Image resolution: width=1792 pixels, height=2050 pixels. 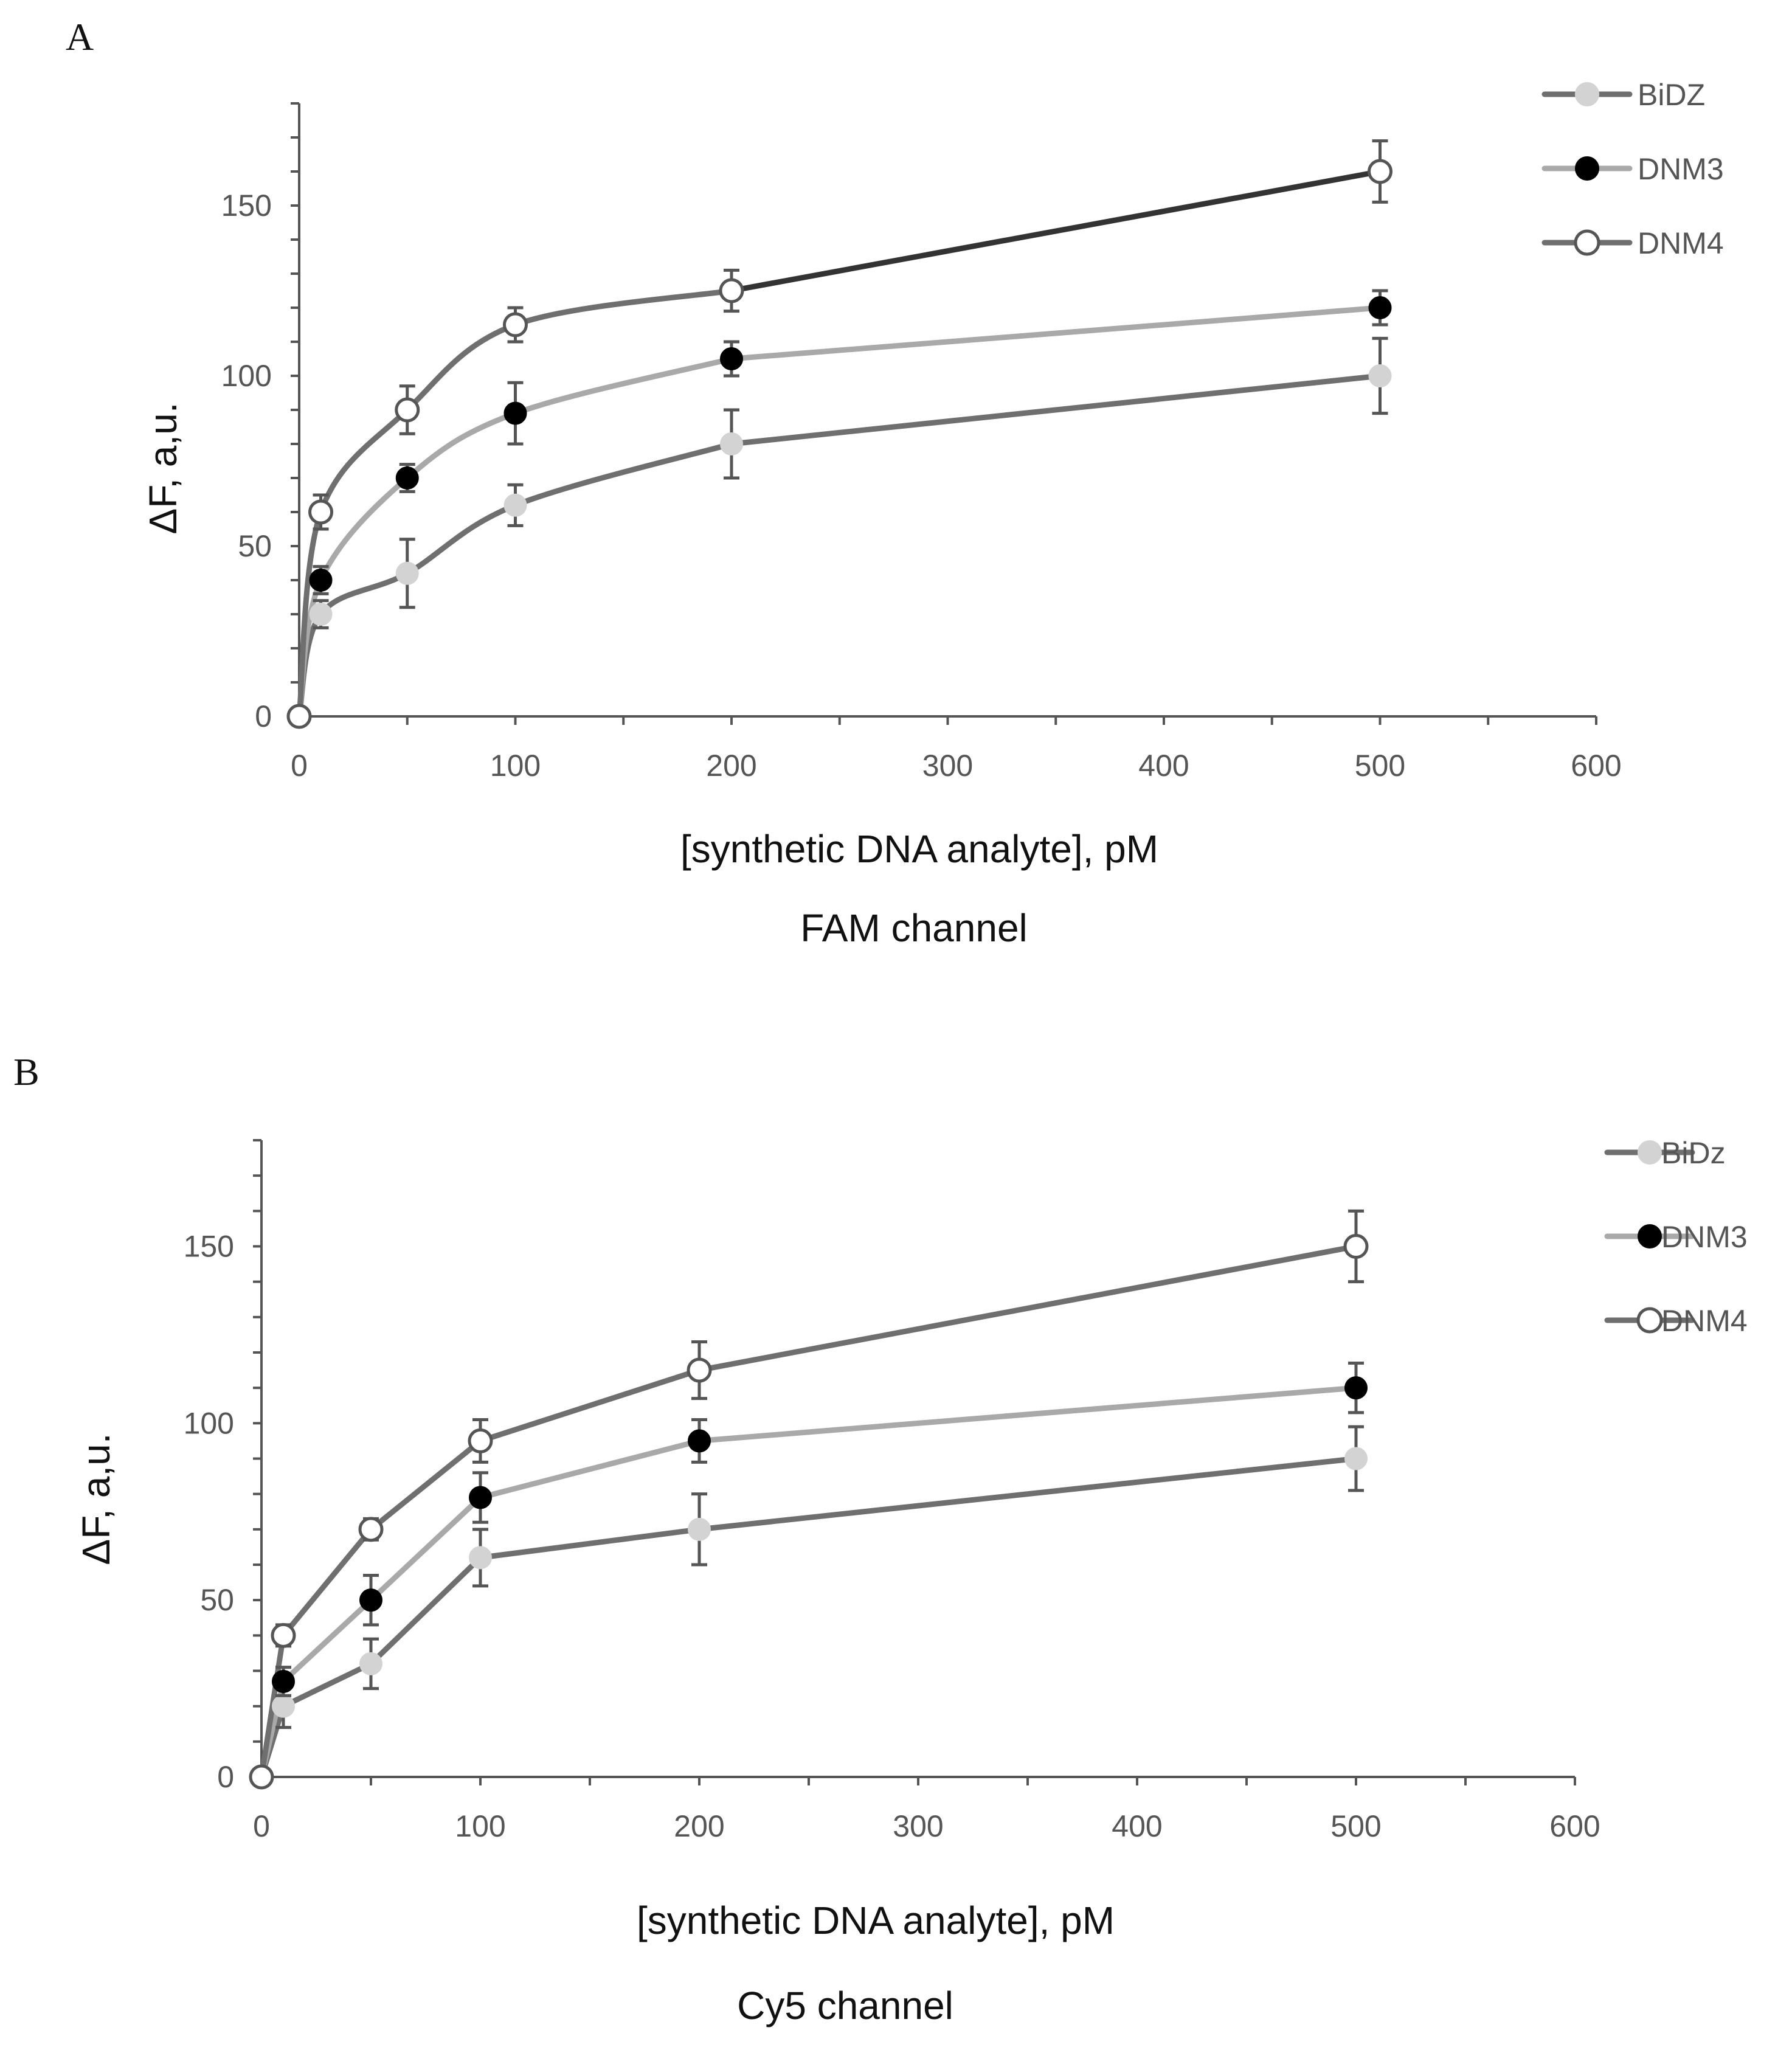 What do you see at coordinates (845, 2005) in the screenshot?
I see `panel-b-subtitle: Cy5 channel` at bounding box center [845, 2005].